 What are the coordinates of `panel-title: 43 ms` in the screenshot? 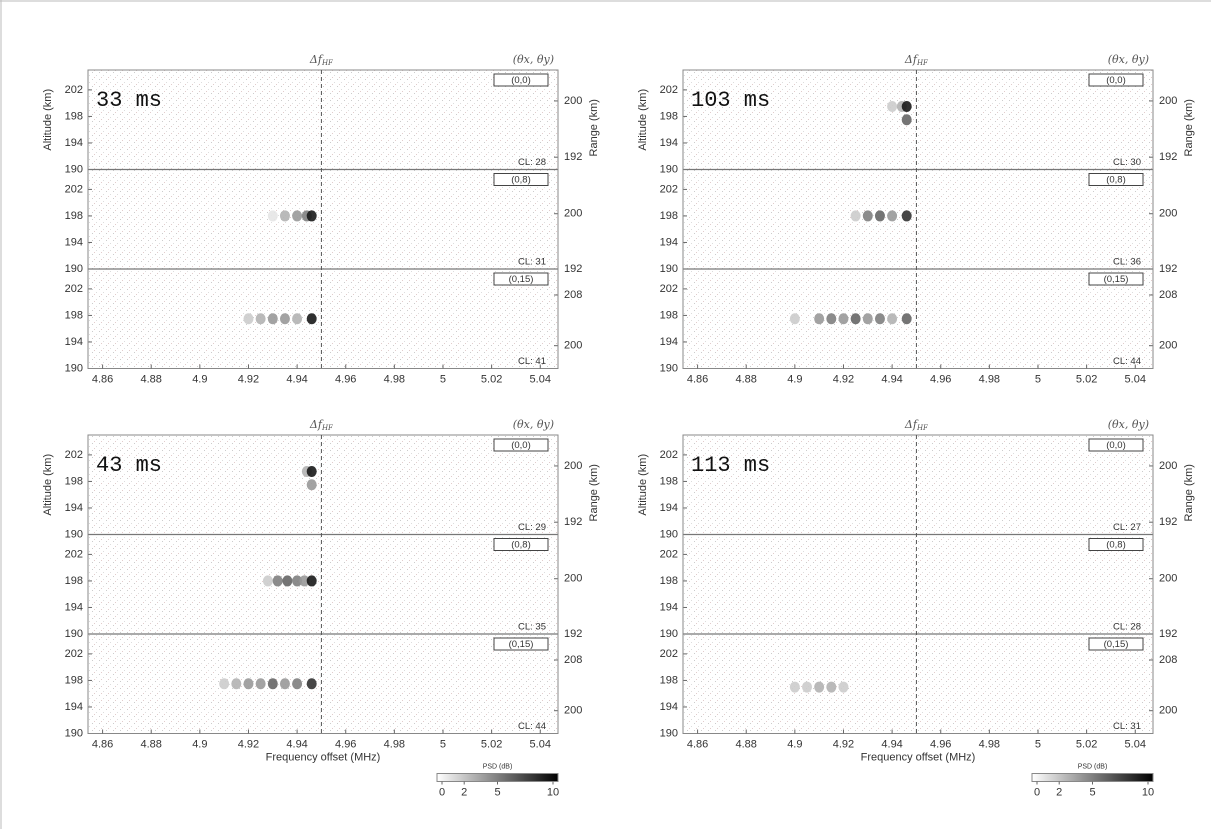 It's located at (129, 465).